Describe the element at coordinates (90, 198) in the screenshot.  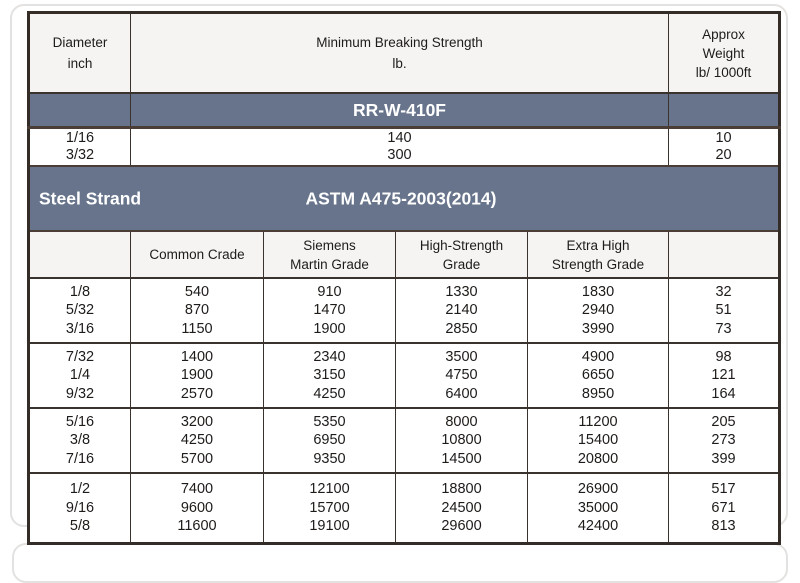
I see `steel-strand-label: Steel Strand` at that location.